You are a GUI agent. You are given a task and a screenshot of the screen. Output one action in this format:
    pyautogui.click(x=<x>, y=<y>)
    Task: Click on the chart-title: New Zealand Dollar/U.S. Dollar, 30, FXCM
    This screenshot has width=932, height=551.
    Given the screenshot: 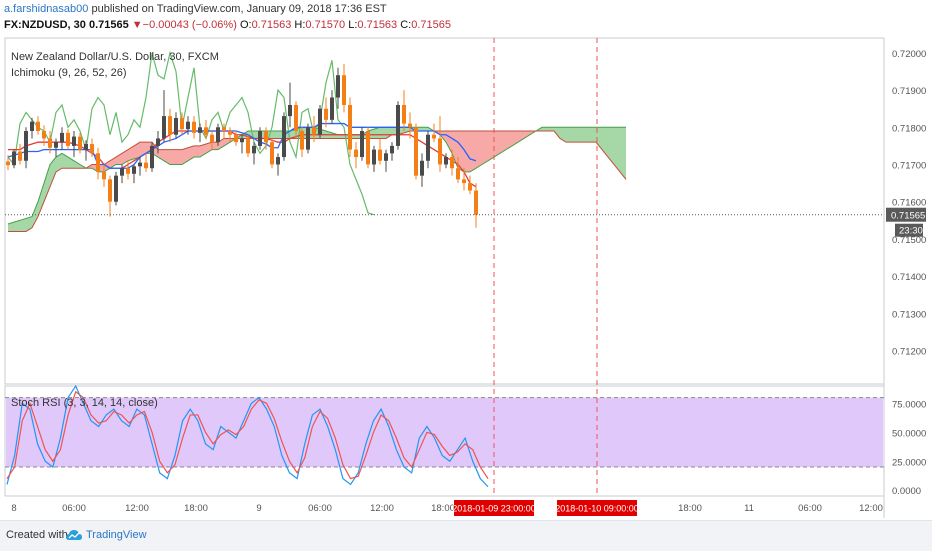 What is the action you would take?
    pyautogui.click(x=115, y=57)
    